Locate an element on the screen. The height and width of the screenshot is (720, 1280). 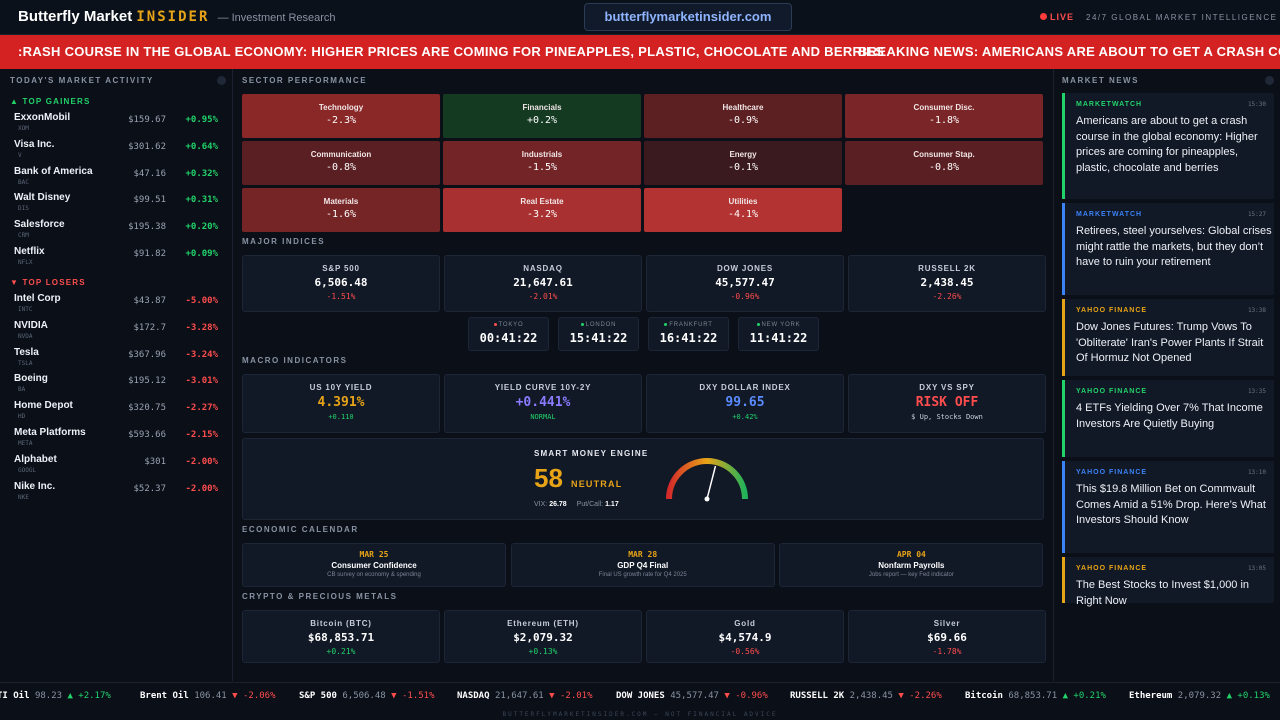
stock-price: $301 is located at coordinates (155, 461).